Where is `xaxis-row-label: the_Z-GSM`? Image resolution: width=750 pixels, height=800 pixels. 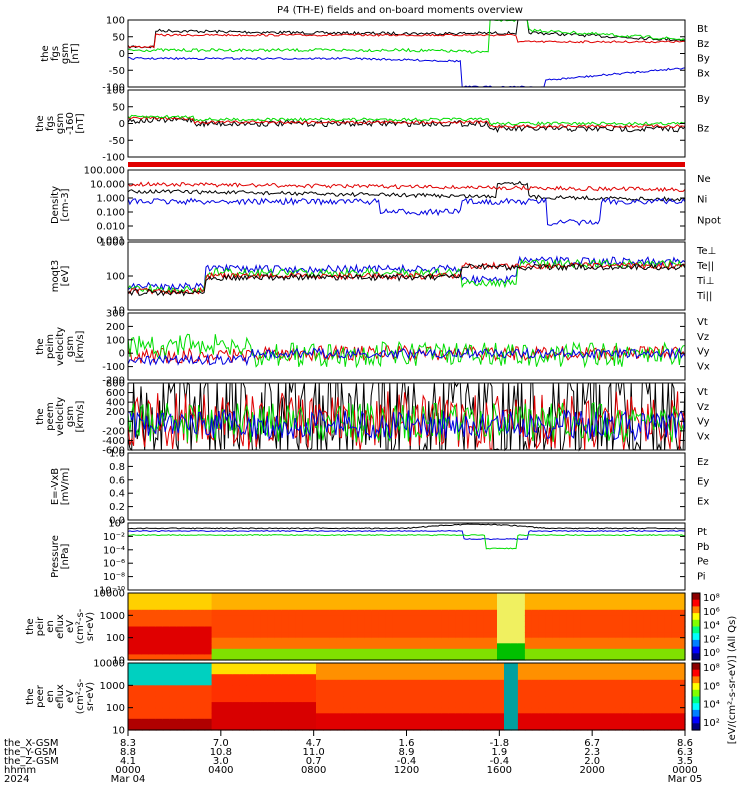
xaxis-row-label: the_Z-GSM is located at coordinates (31, 761).